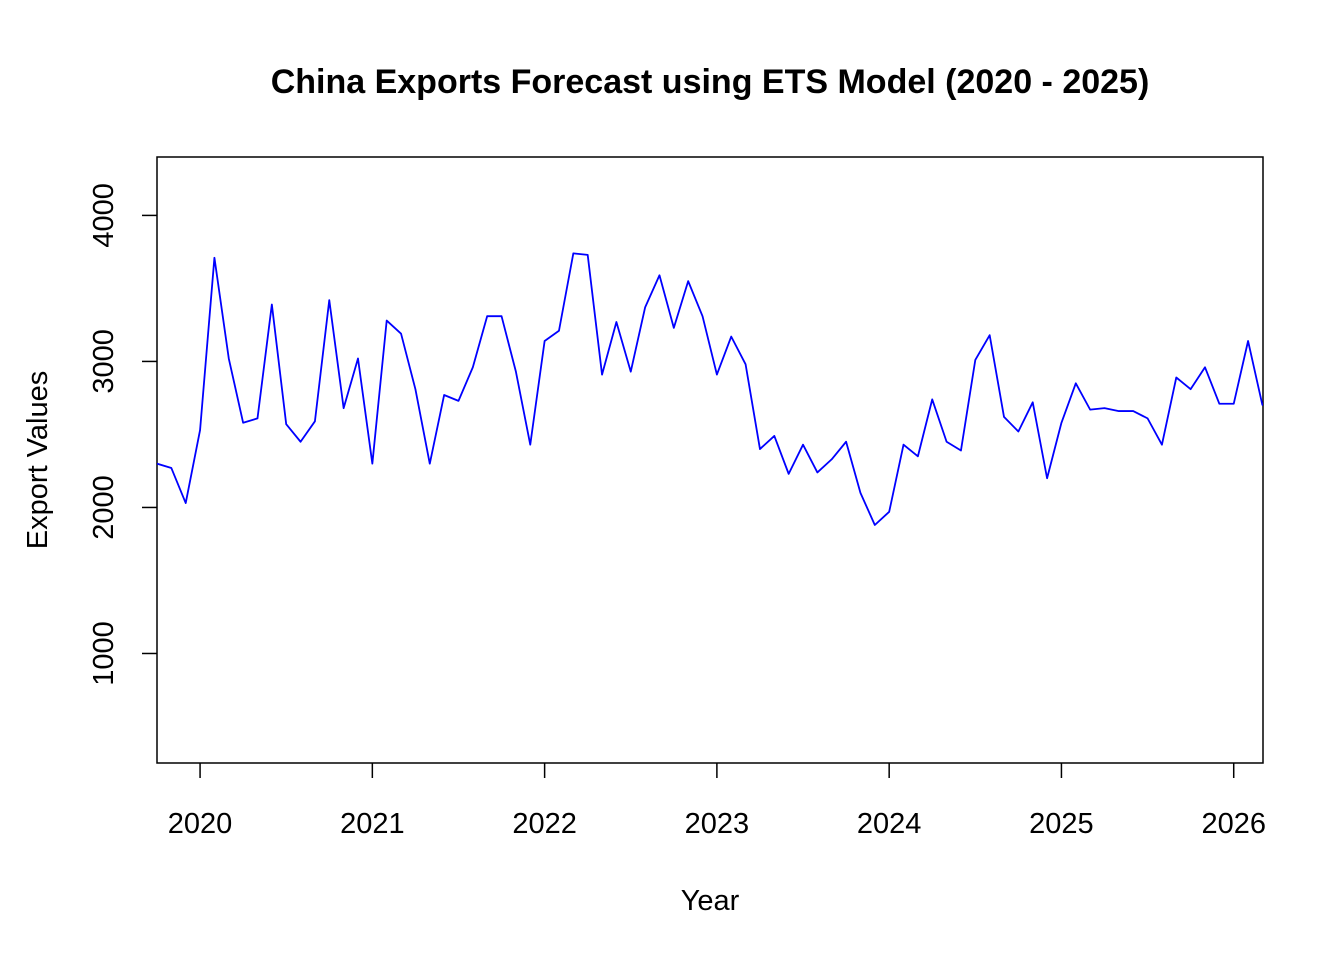  What do you see at coordinates (200, 824) in the screenshot?
I see `x-tick-label: 2020` at bounding box center [200, 824].